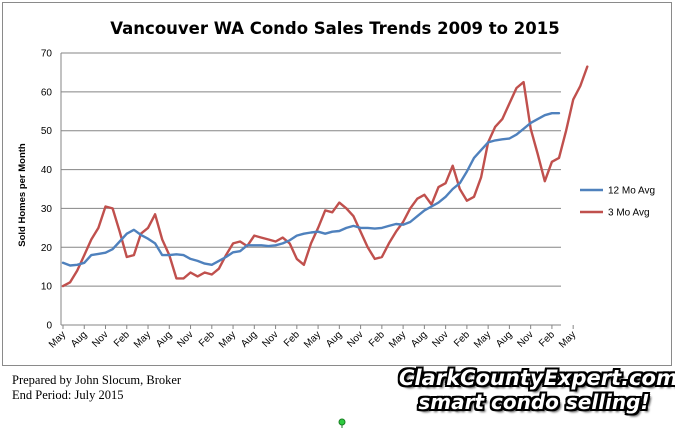 This screenshot has height=429, width=675. What do you see at coordinates (68, 395) in the screenshot?
I see `caption-line-2: End Period: July 2015` at bounding box center [68, 395].